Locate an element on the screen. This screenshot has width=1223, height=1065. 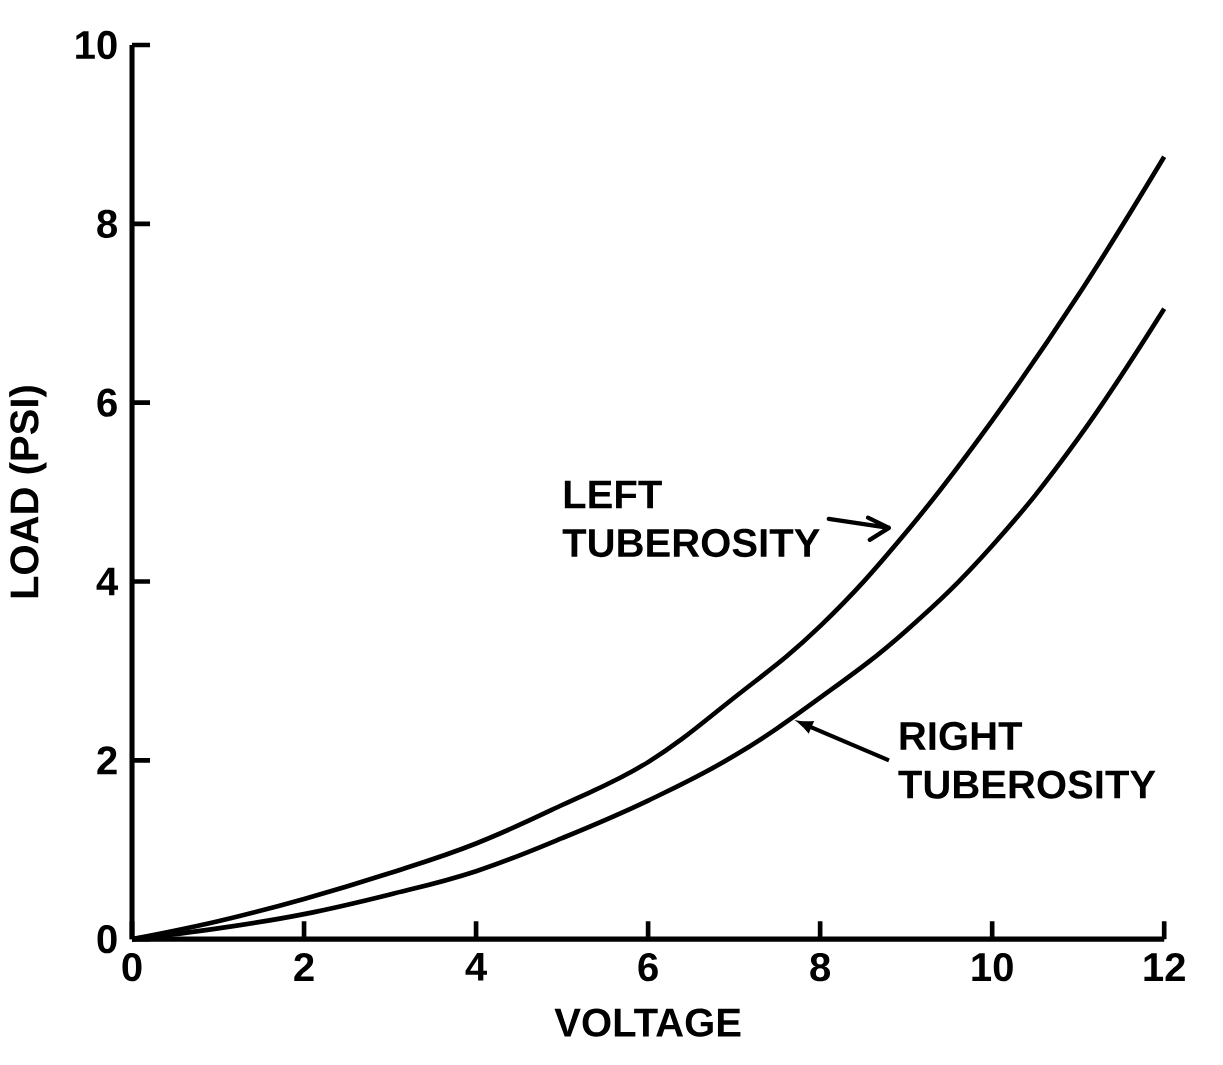
y-tick-label: 10 is located at coordinates (96, 45).